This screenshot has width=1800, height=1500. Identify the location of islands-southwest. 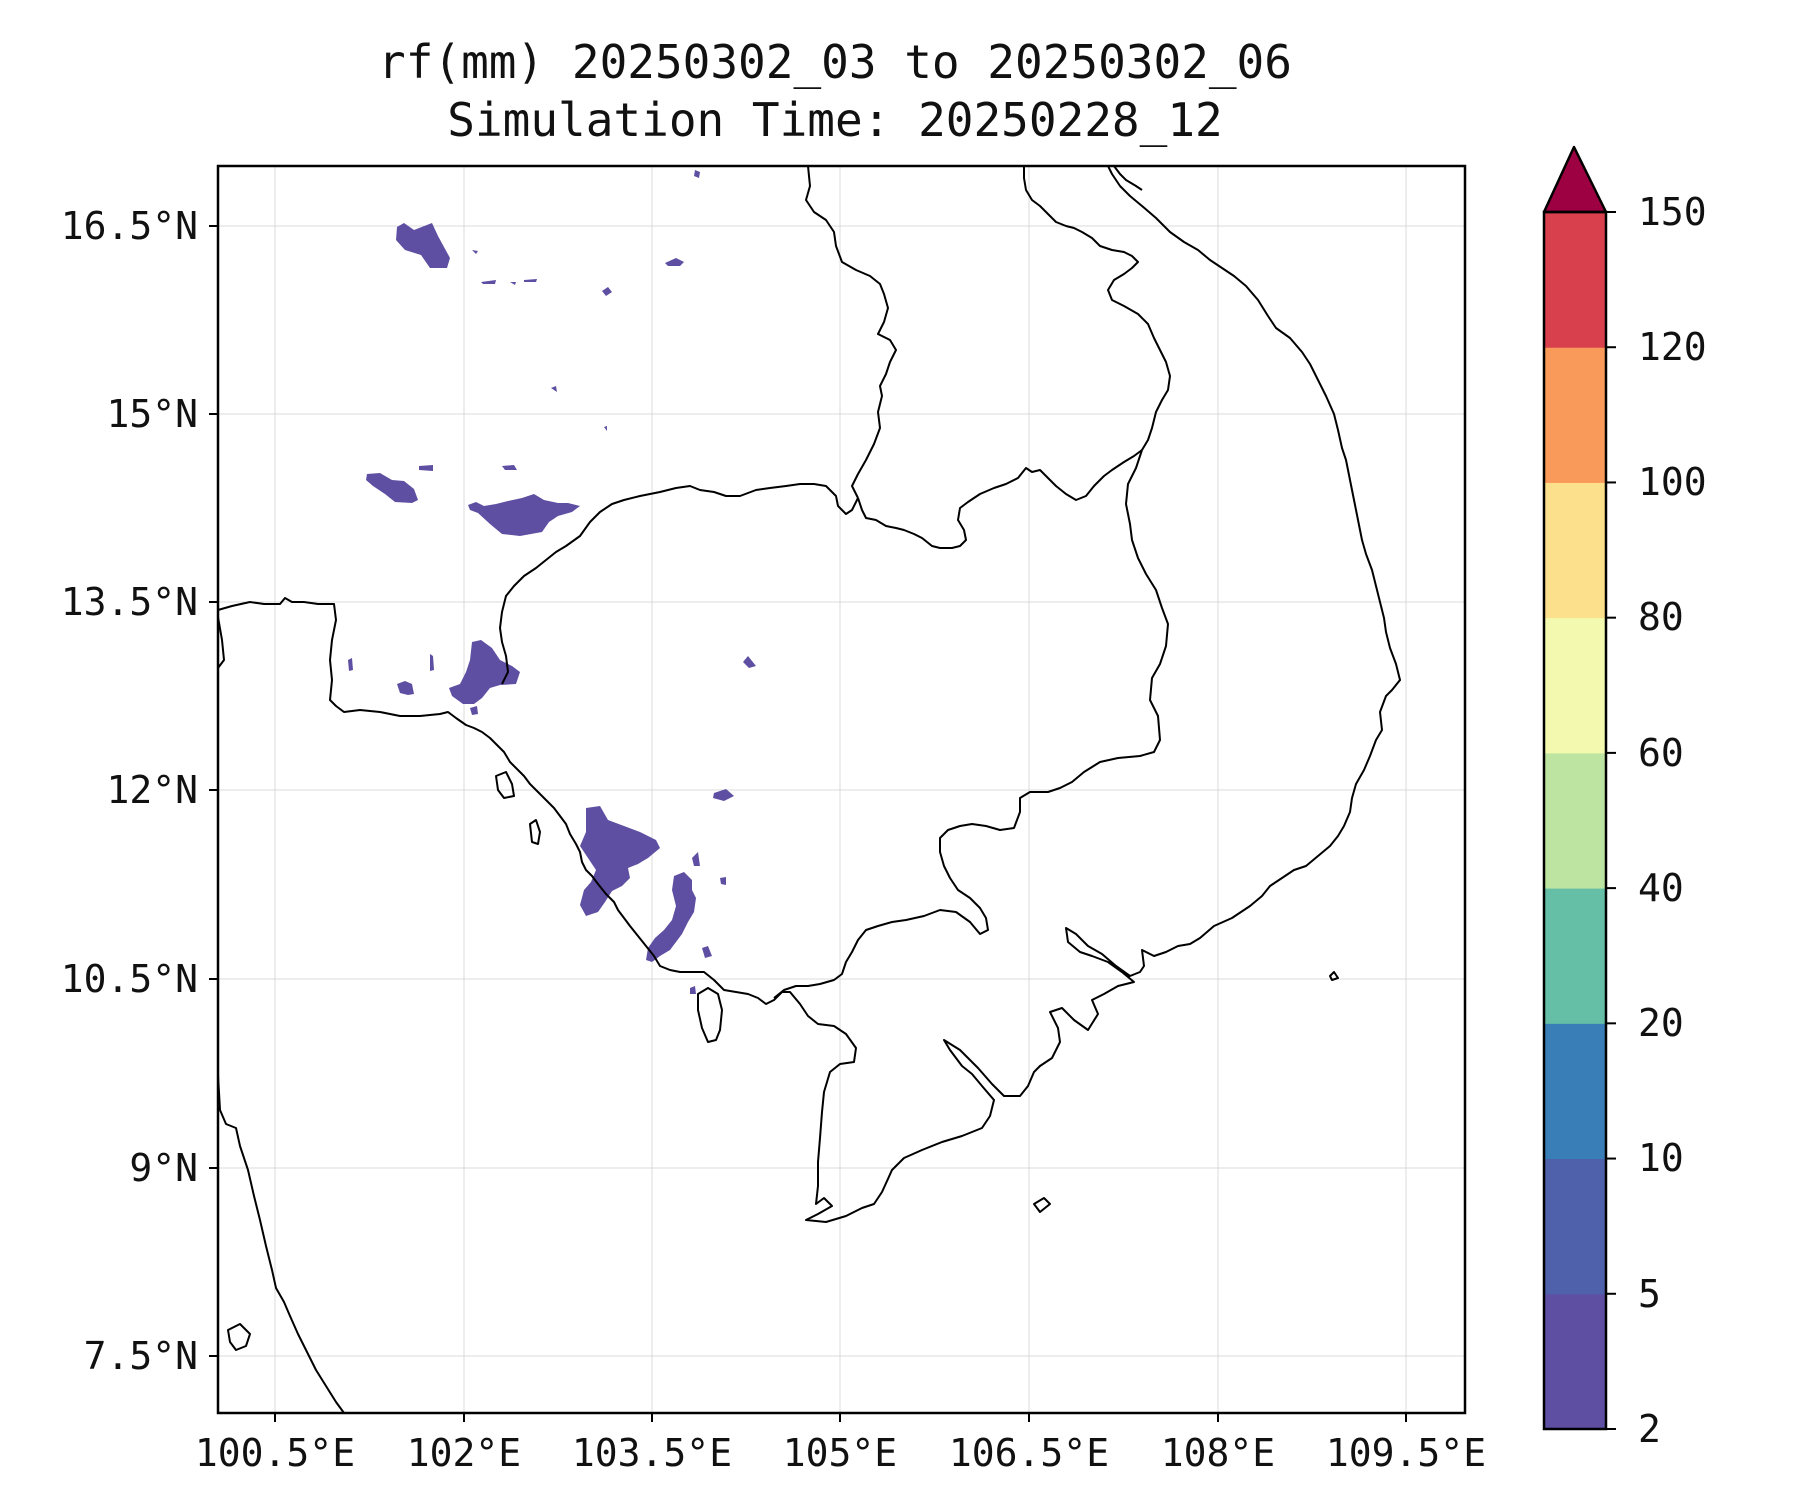
(239, 1337).